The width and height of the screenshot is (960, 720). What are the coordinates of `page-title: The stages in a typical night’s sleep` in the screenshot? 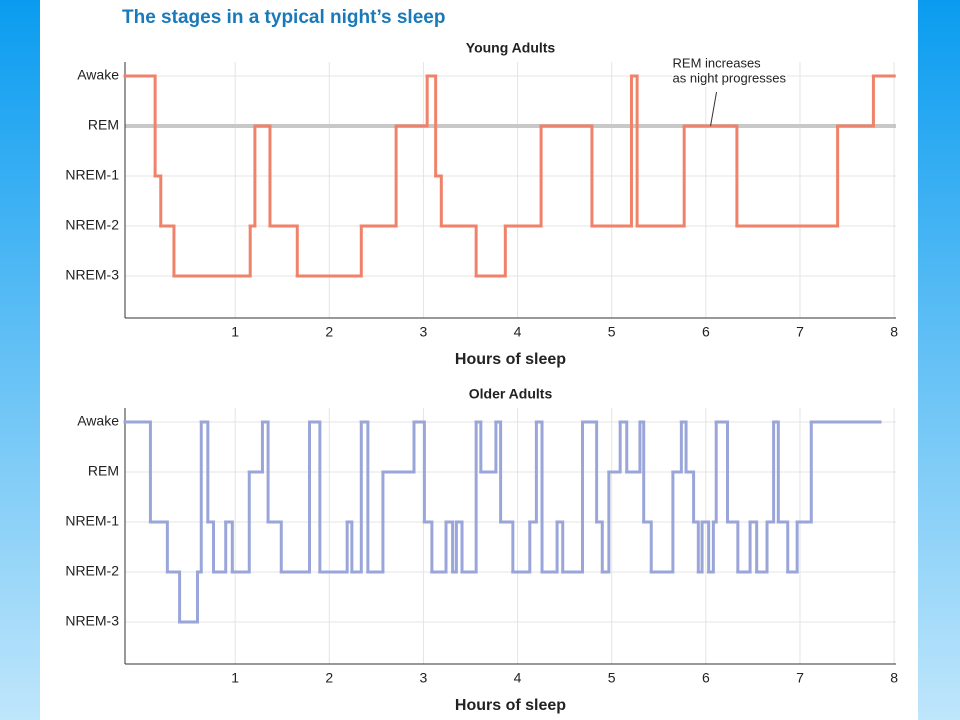 It's located at (283, 17).